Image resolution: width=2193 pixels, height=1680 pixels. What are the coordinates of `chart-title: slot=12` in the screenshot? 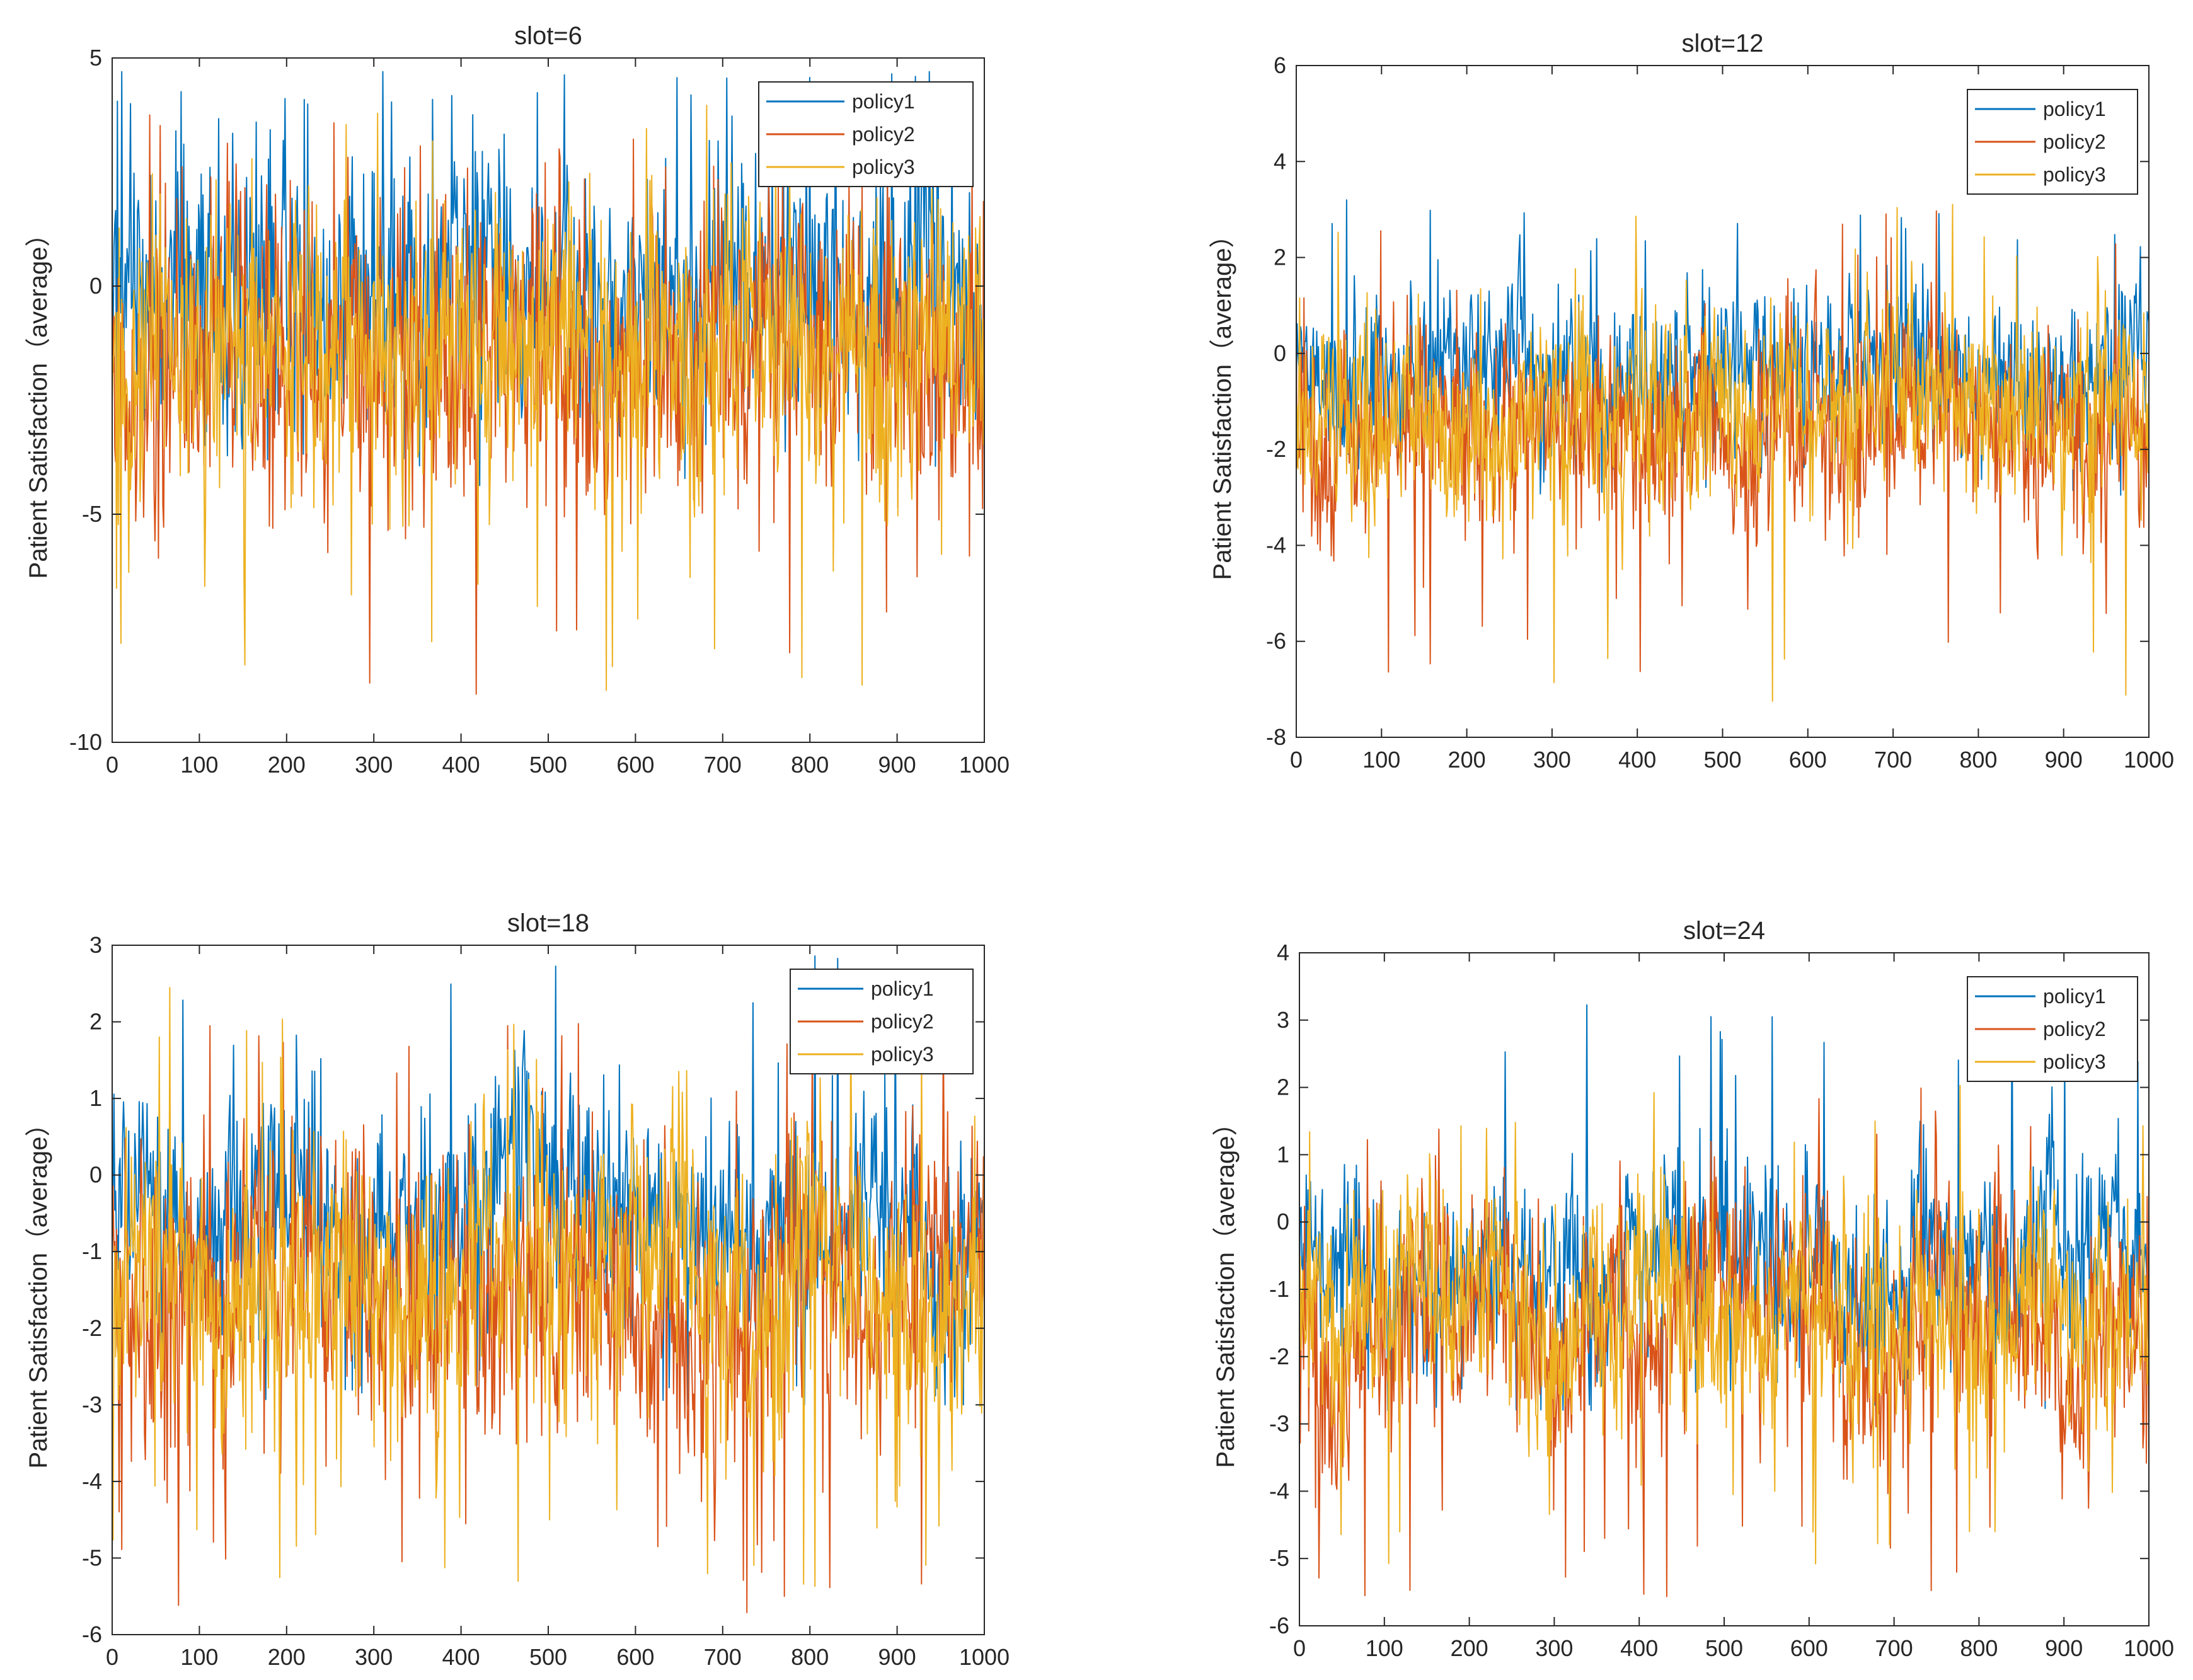 It's located at (1722, 43).